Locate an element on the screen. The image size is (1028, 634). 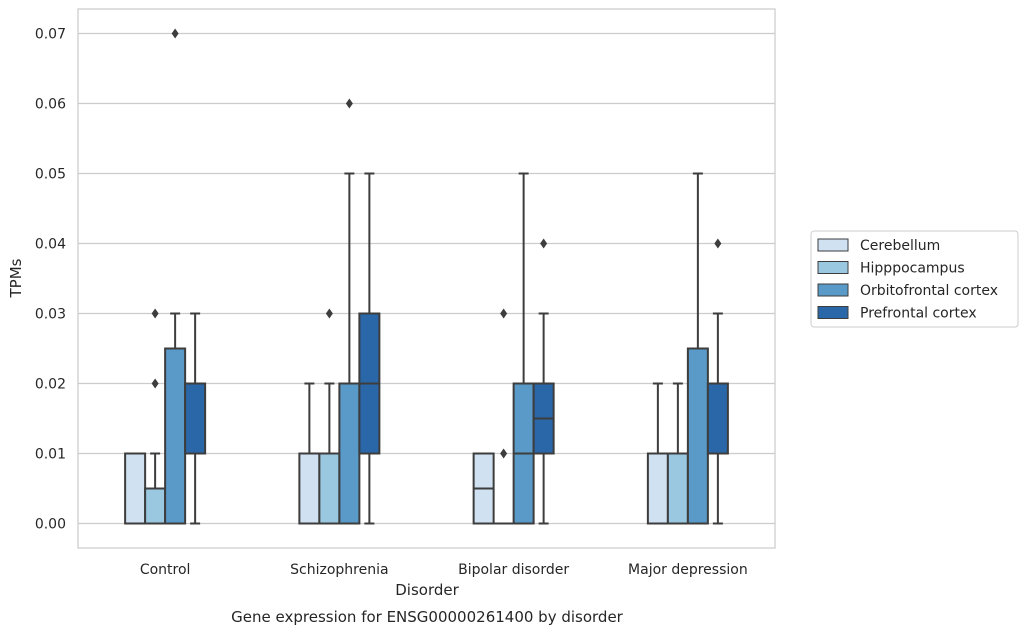
x-tick-label: Major depression is located at coordinates (688, 570).